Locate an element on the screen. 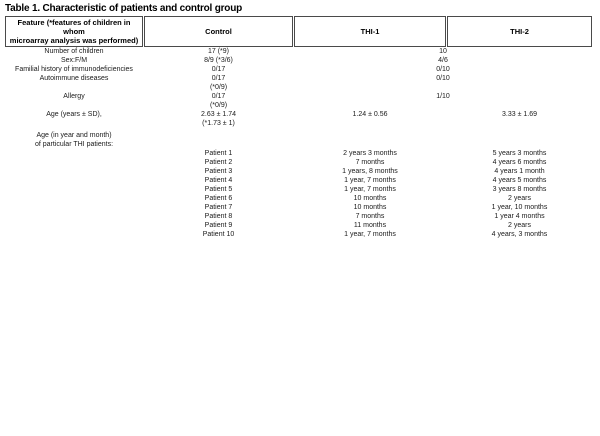 Image resolution: width=600 pixels, height=436 pixels. table-cell: of particular THI patients: is located at coordinates (74, 144).